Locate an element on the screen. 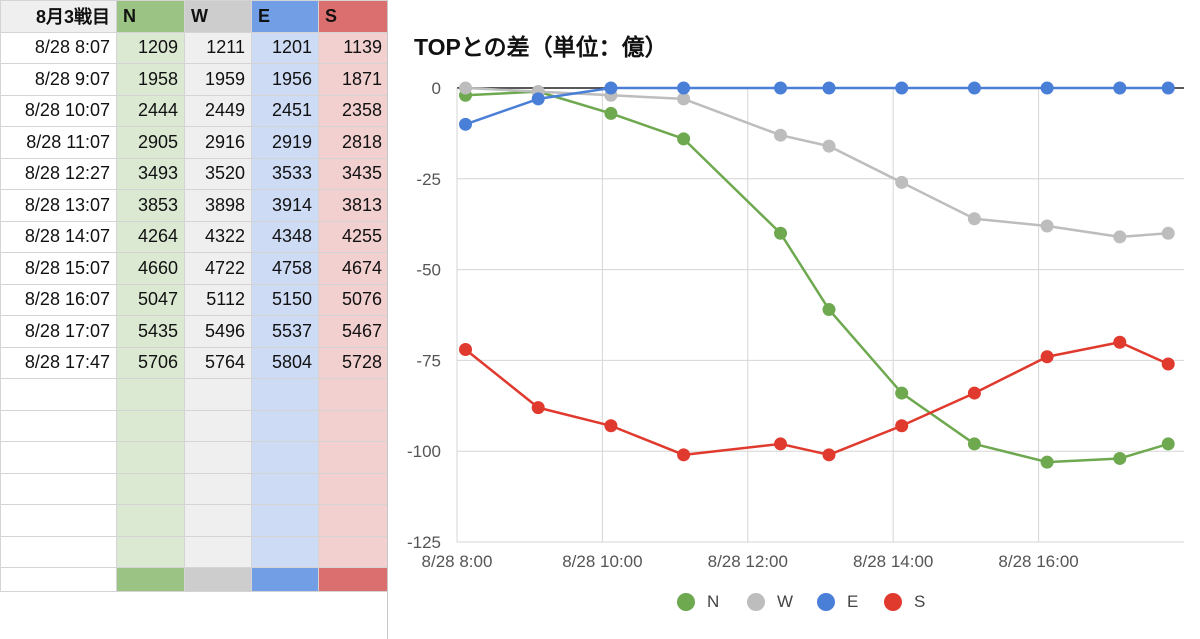 This screenshot has width=1200, height=639. value-cell-S: 4255 is located at coordinates (352, 236).